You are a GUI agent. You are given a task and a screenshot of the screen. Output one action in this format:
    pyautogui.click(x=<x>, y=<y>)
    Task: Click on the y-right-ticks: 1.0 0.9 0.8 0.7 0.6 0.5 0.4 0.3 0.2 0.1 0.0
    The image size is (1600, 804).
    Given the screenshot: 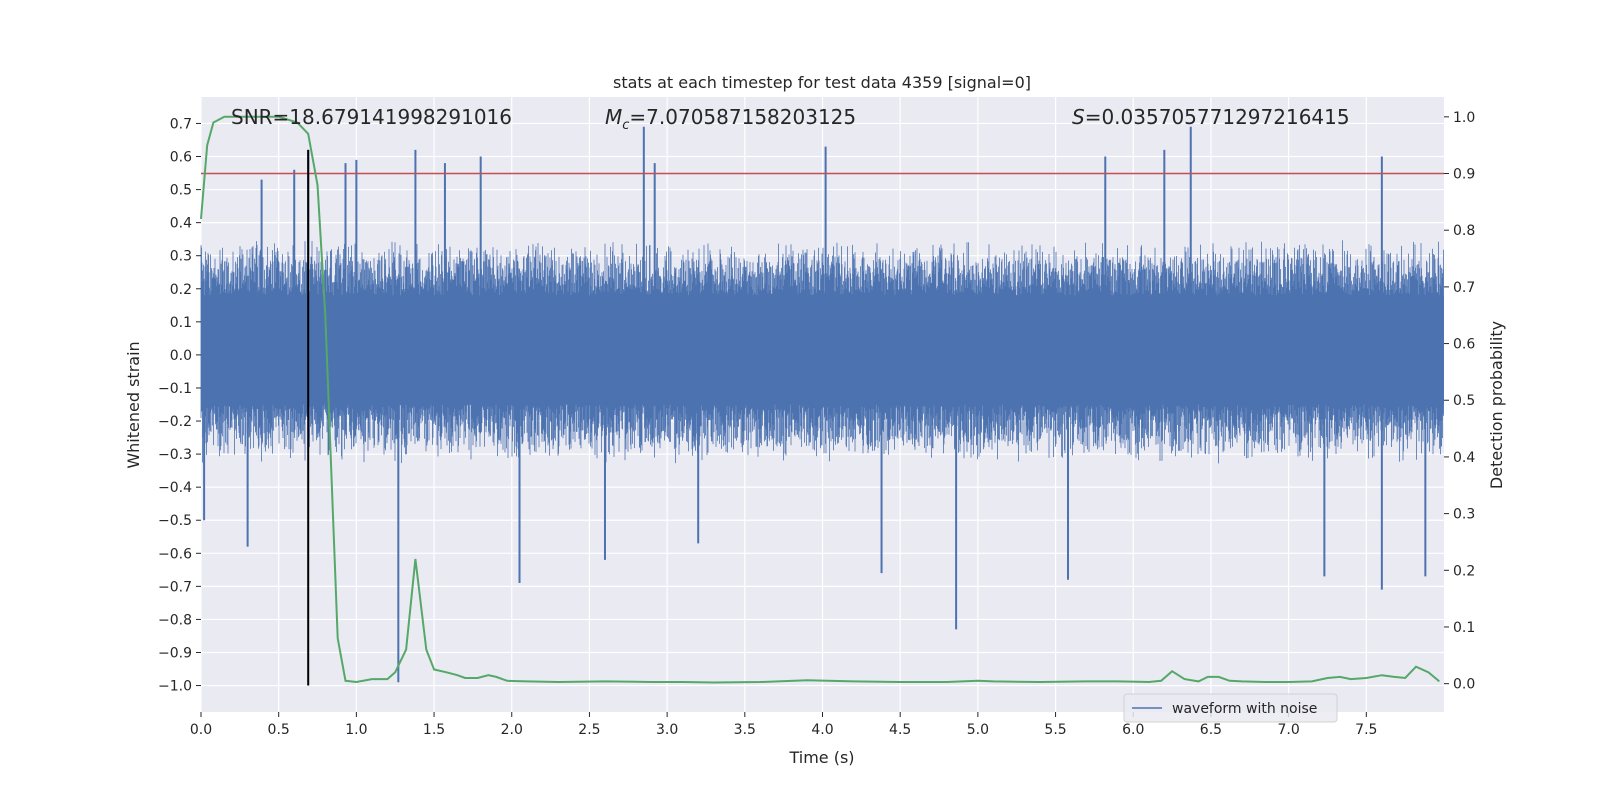 What is the action you would take?
    pyautogui.click(x=1459, y=401)
    